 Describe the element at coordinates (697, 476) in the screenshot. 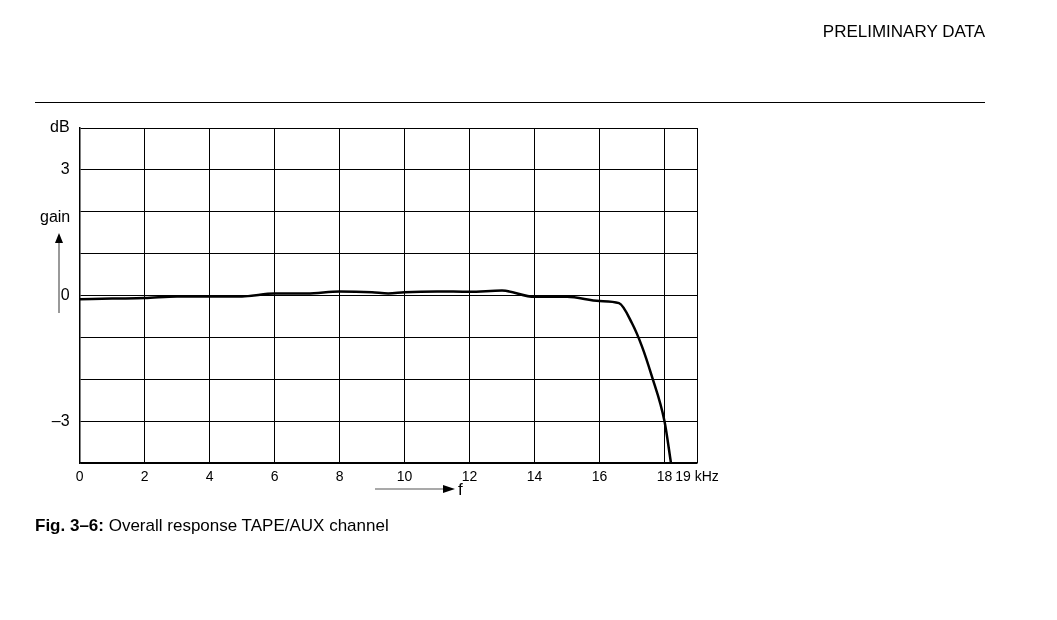

I see `x-tick-label: 19 kHz` at that location.